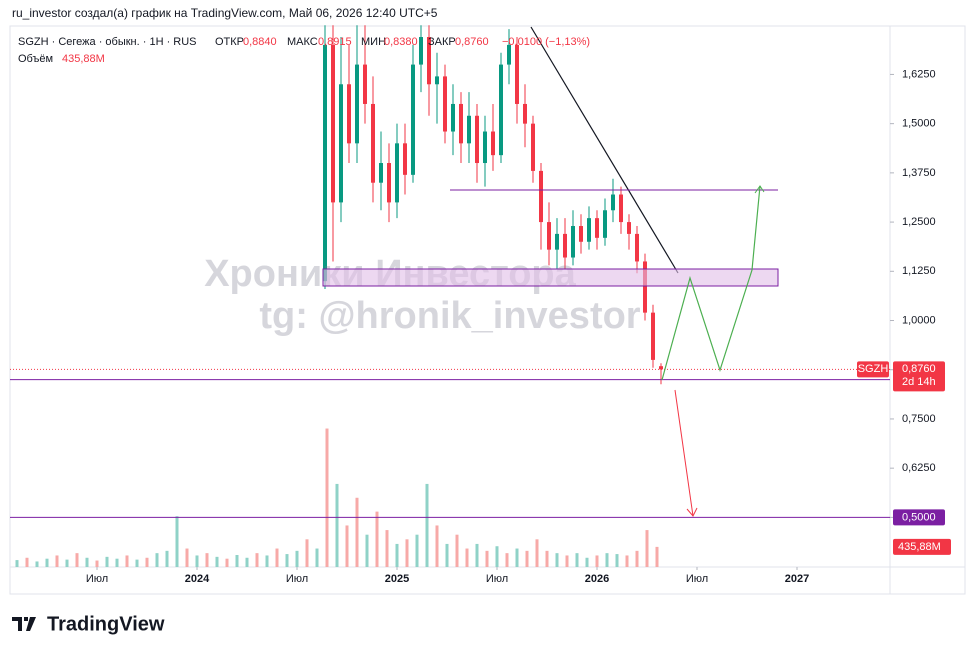 The image size is (970, 654). Describe the element at coordinates (335, 42) in the screenshot. I see `legend-value: 0,8915` at that location.